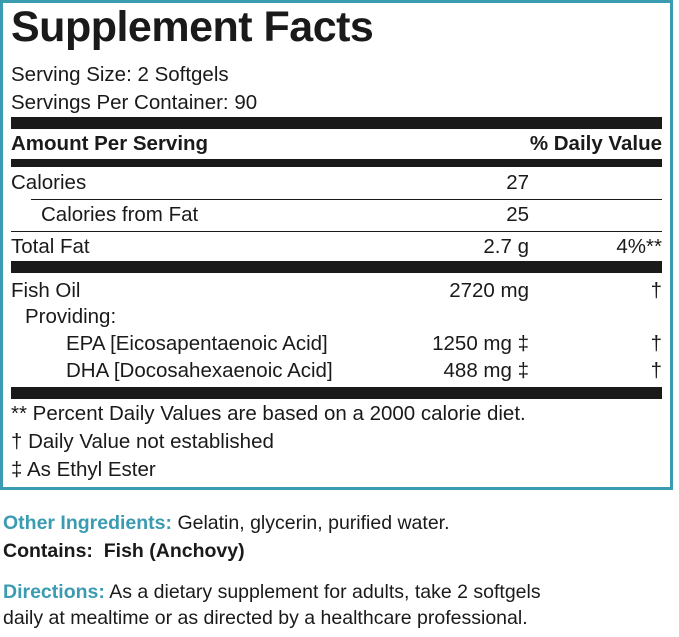  Describe the element at coordinates (50, 246) in the screenshot. I see `nutrient-name: Total Fat` at that location.